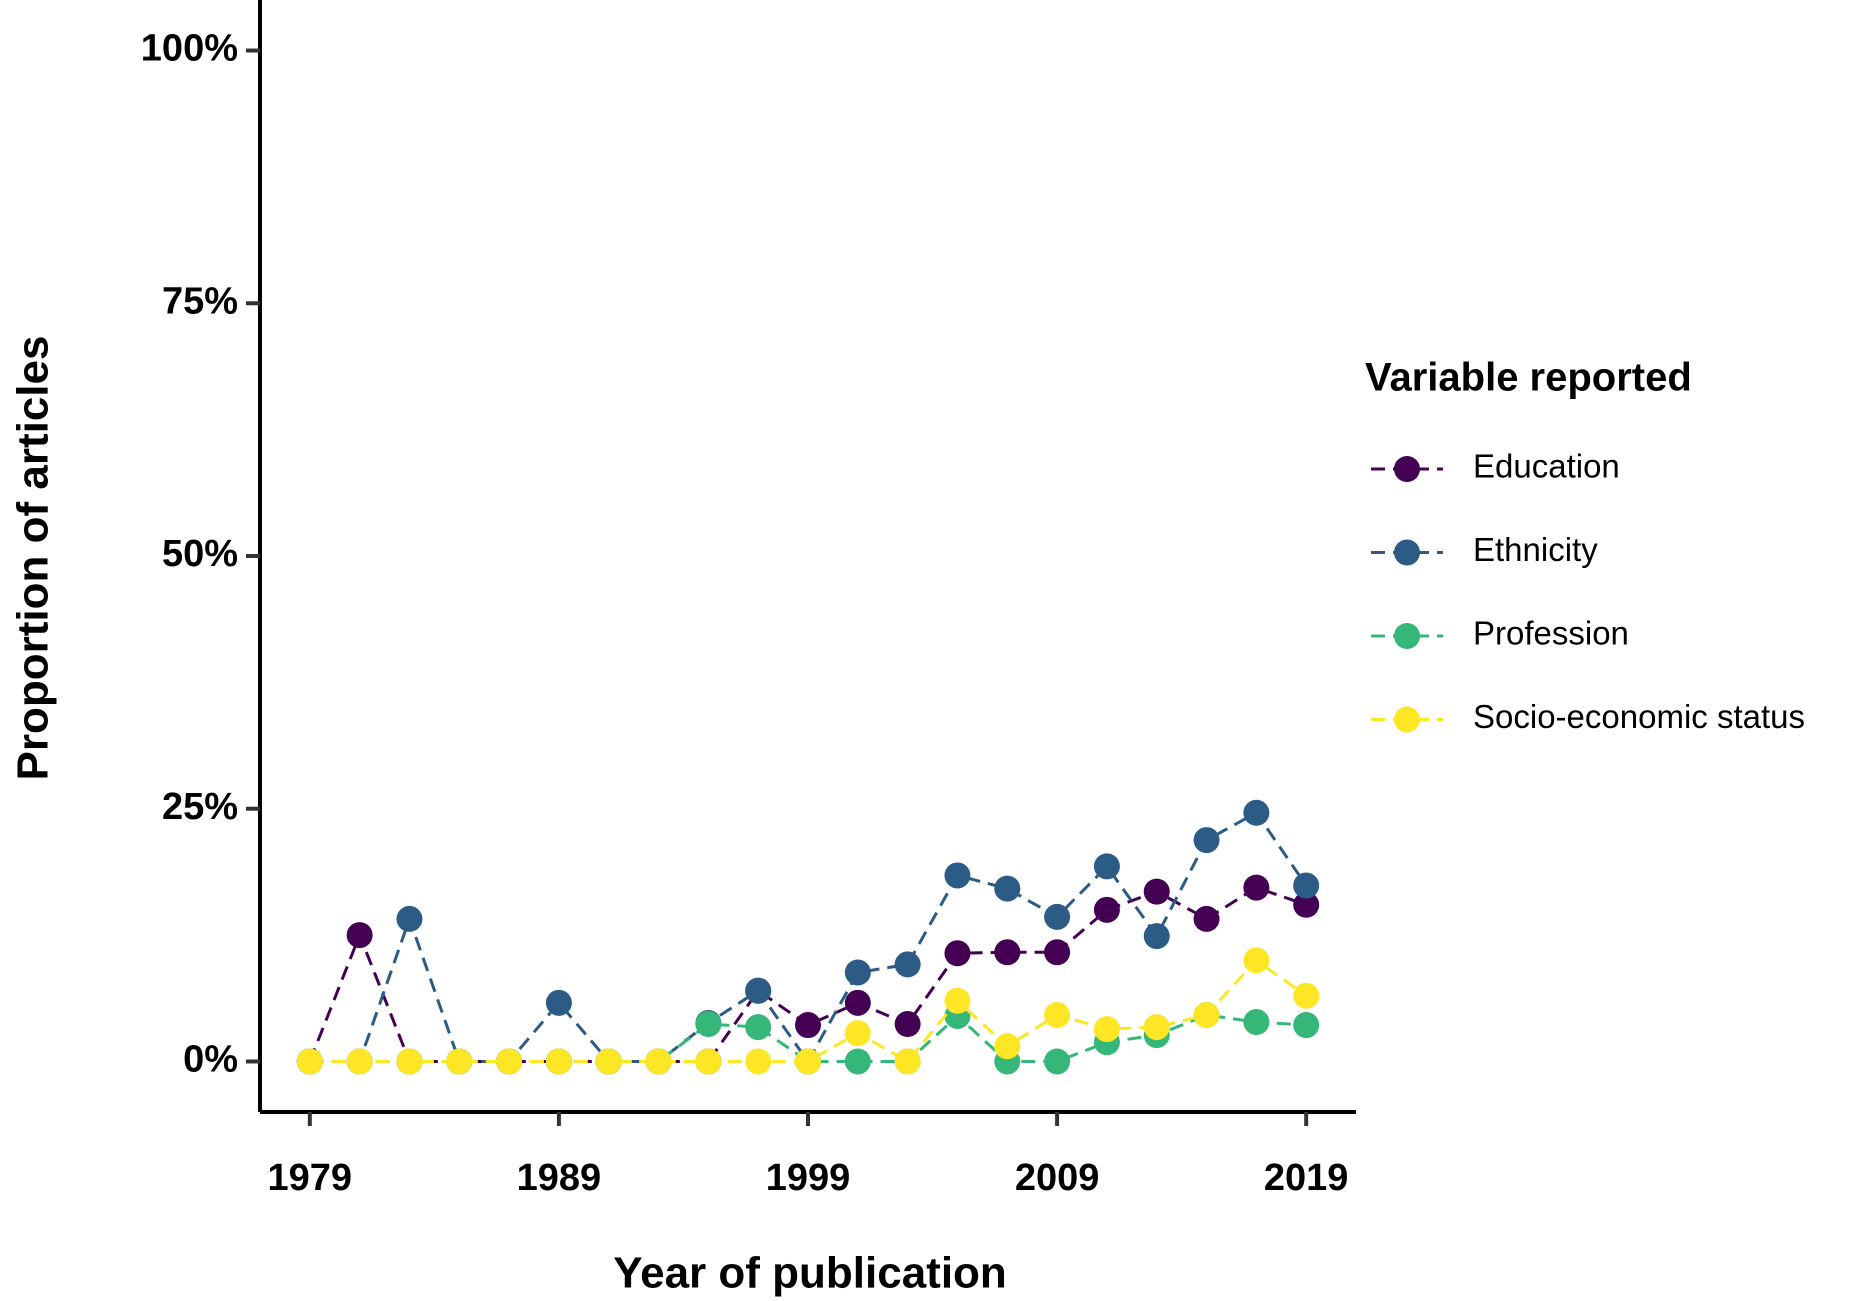  What do you see at coordinates (1535, 549) in the screenshot?
I see `legend-label: Ethnicity` at bounding box center [1535, 549].